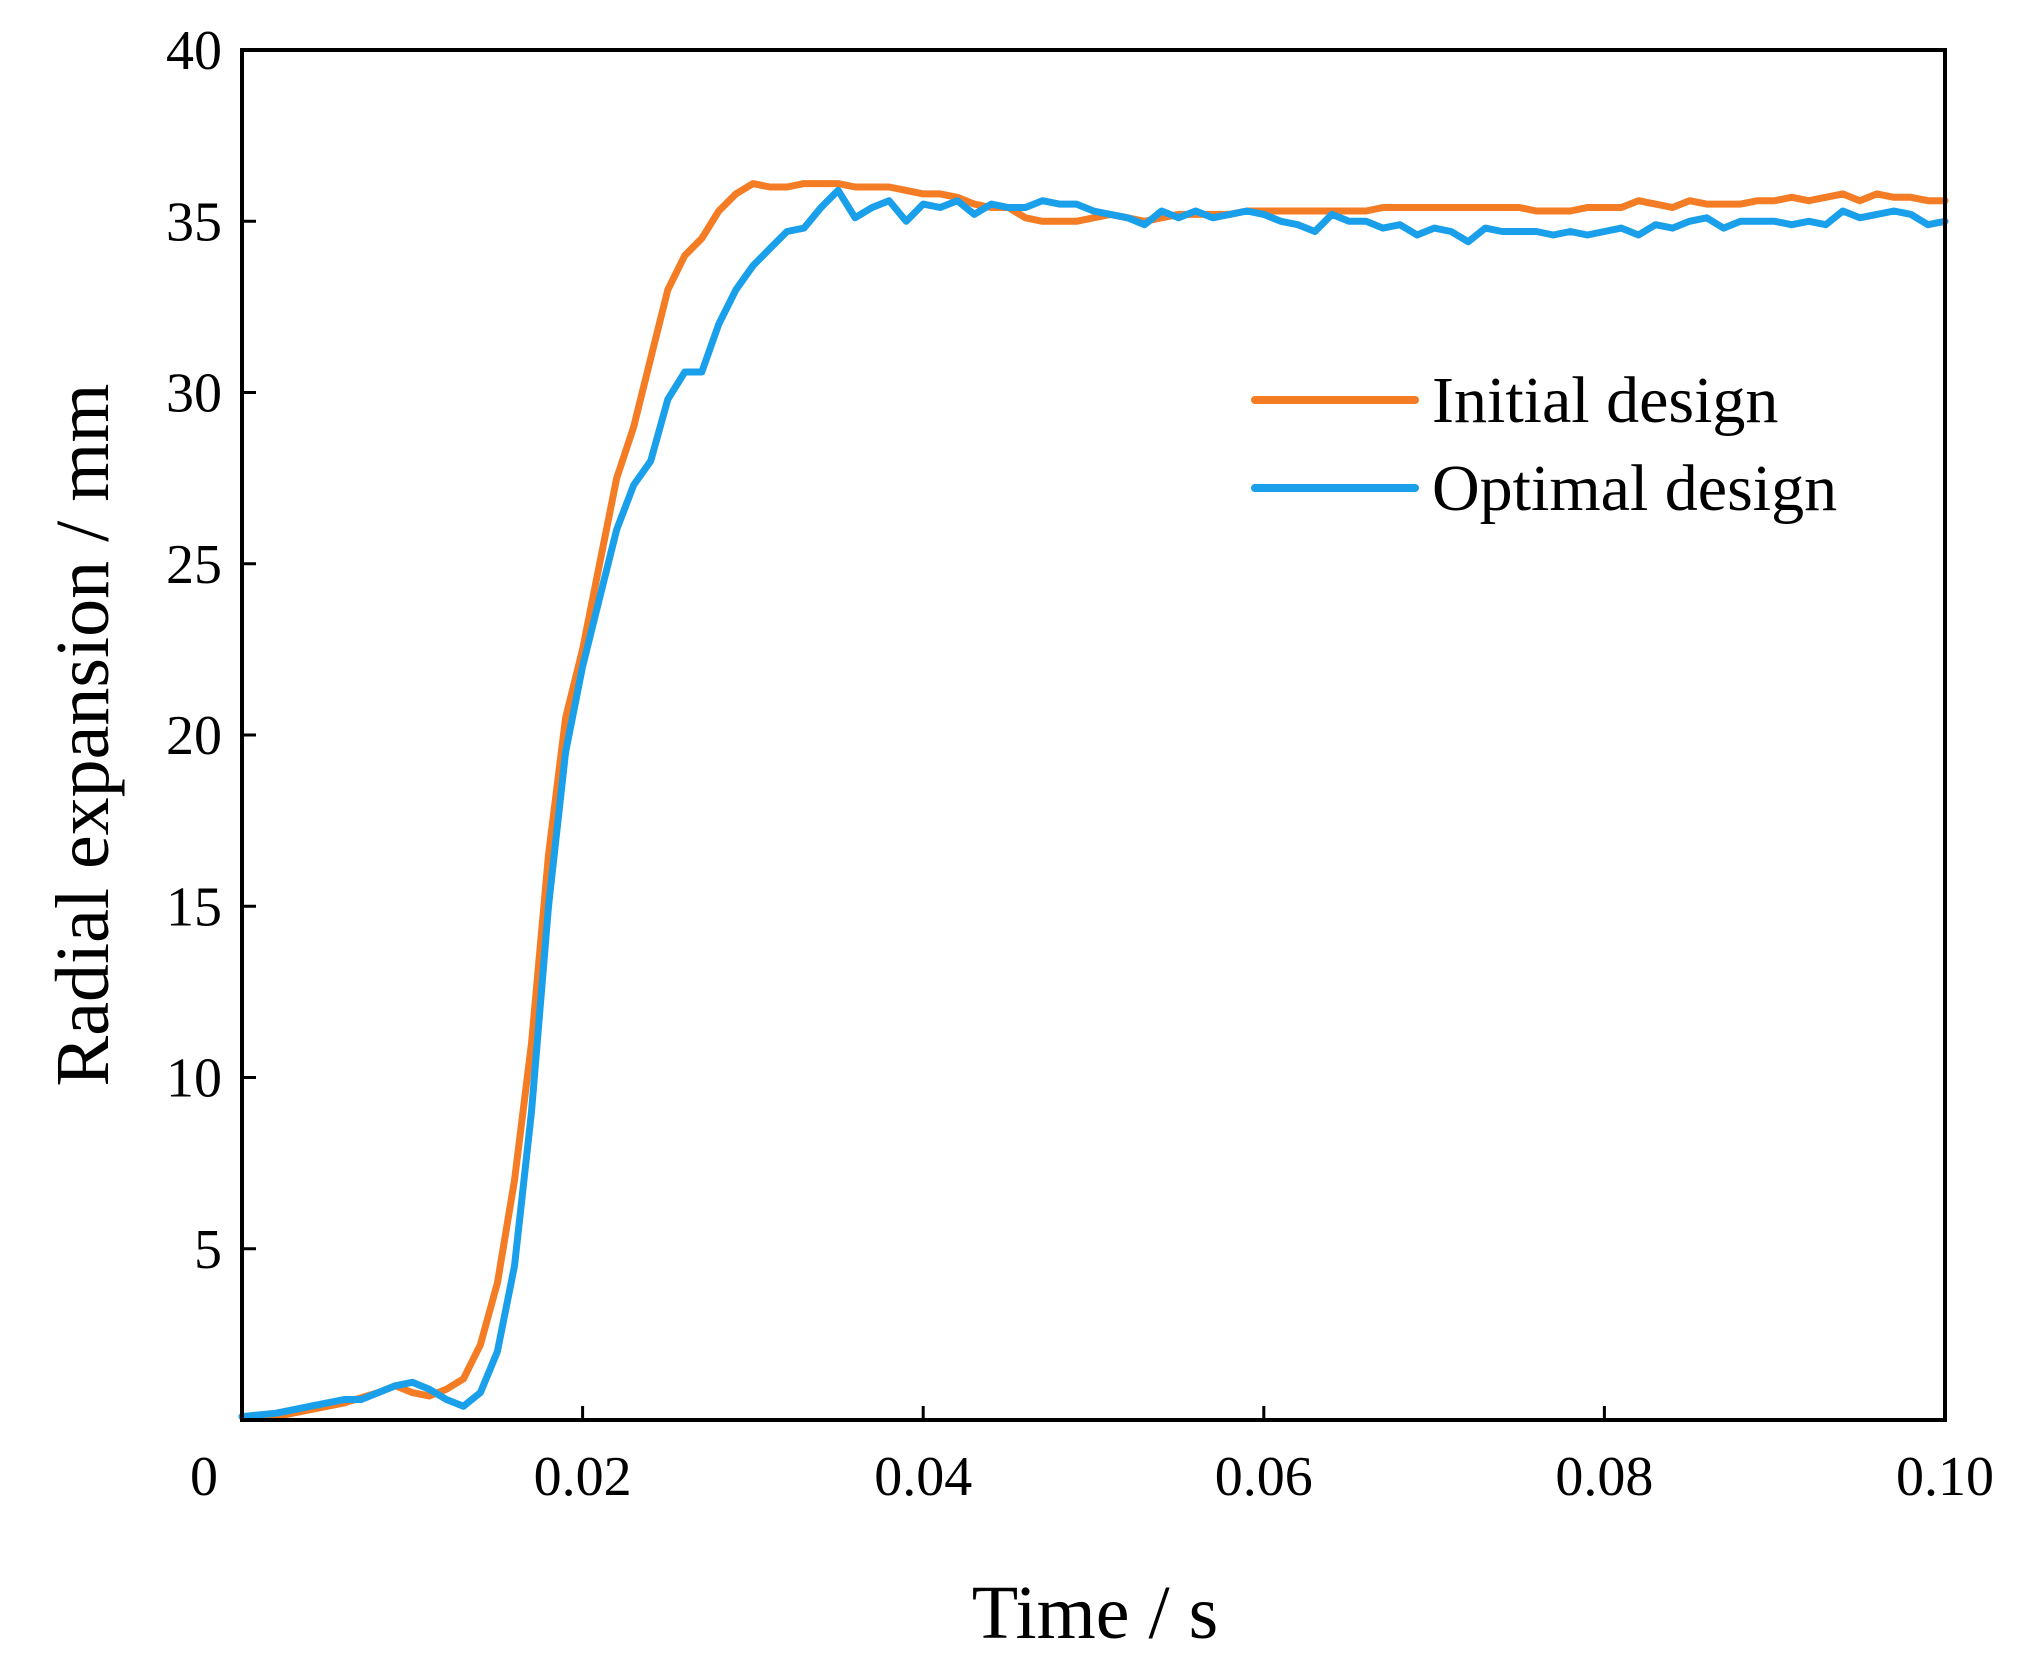  I want to click on y-tick-label: 40, so click(194, 51).